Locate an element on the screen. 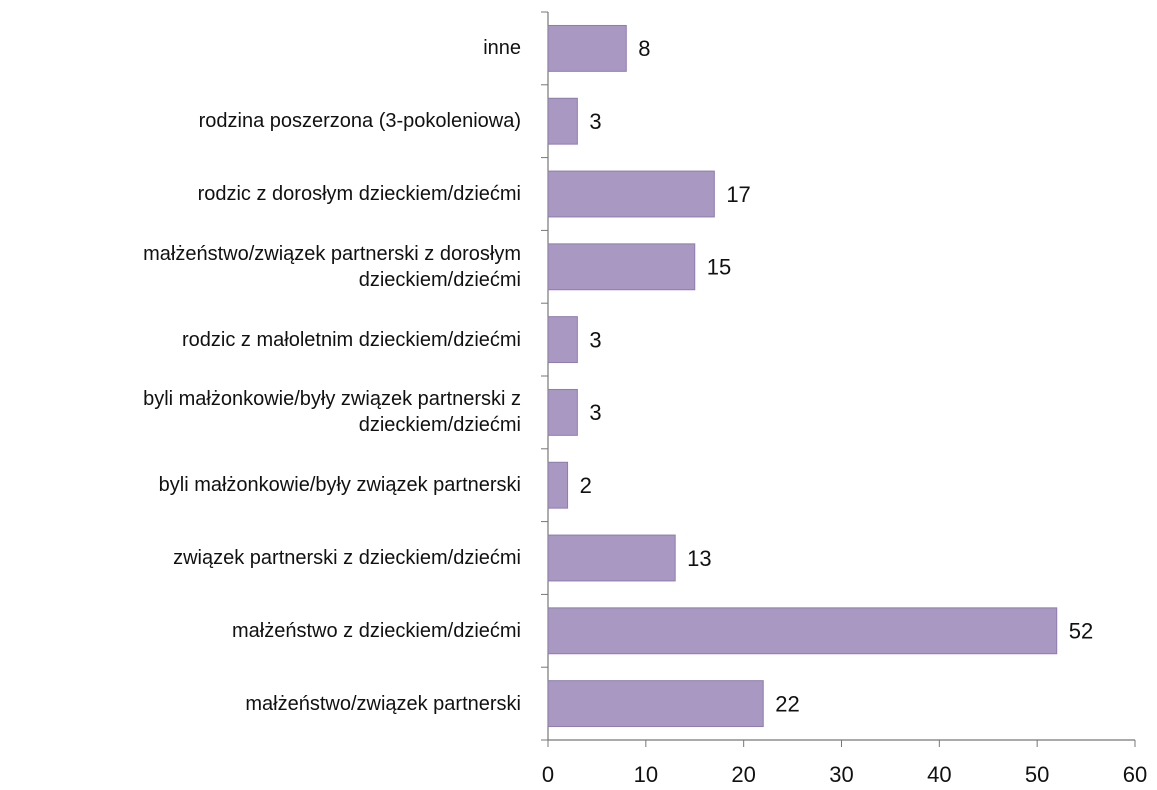  x-tick-label: 60 is located at coordinates (1135, 774).